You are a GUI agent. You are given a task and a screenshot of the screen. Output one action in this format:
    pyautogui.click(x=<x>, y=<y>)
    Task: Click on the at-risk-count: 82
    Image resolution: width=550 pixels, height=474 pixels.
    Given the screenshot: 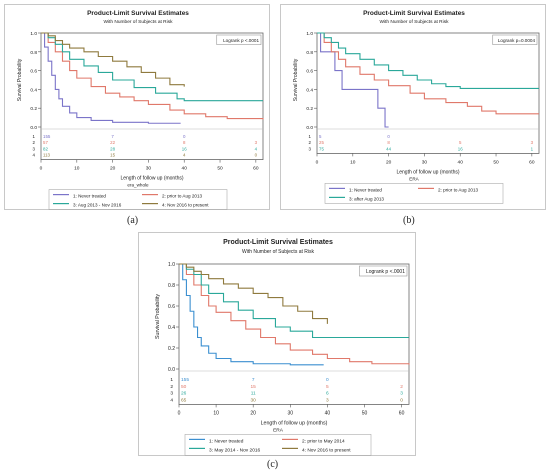 What is the action you would take?
    pyautogui.click(x=45, y=148)
    